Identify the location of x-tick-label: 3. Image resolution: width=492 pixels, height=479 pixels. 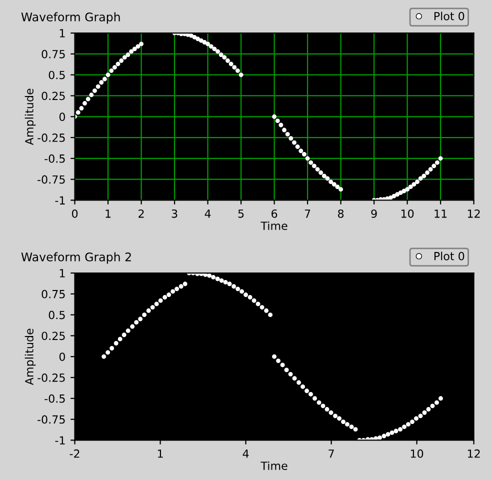
(175, 213).